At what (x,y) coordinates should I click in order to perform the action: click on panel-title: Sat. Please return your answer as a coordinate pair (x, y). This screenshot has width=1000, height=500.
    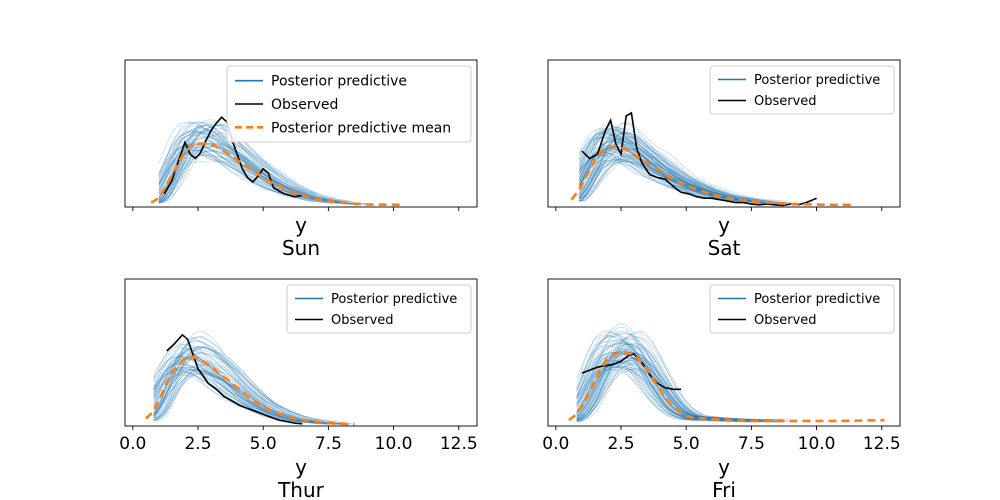
    Looking at the image, I should click on (724, 248).